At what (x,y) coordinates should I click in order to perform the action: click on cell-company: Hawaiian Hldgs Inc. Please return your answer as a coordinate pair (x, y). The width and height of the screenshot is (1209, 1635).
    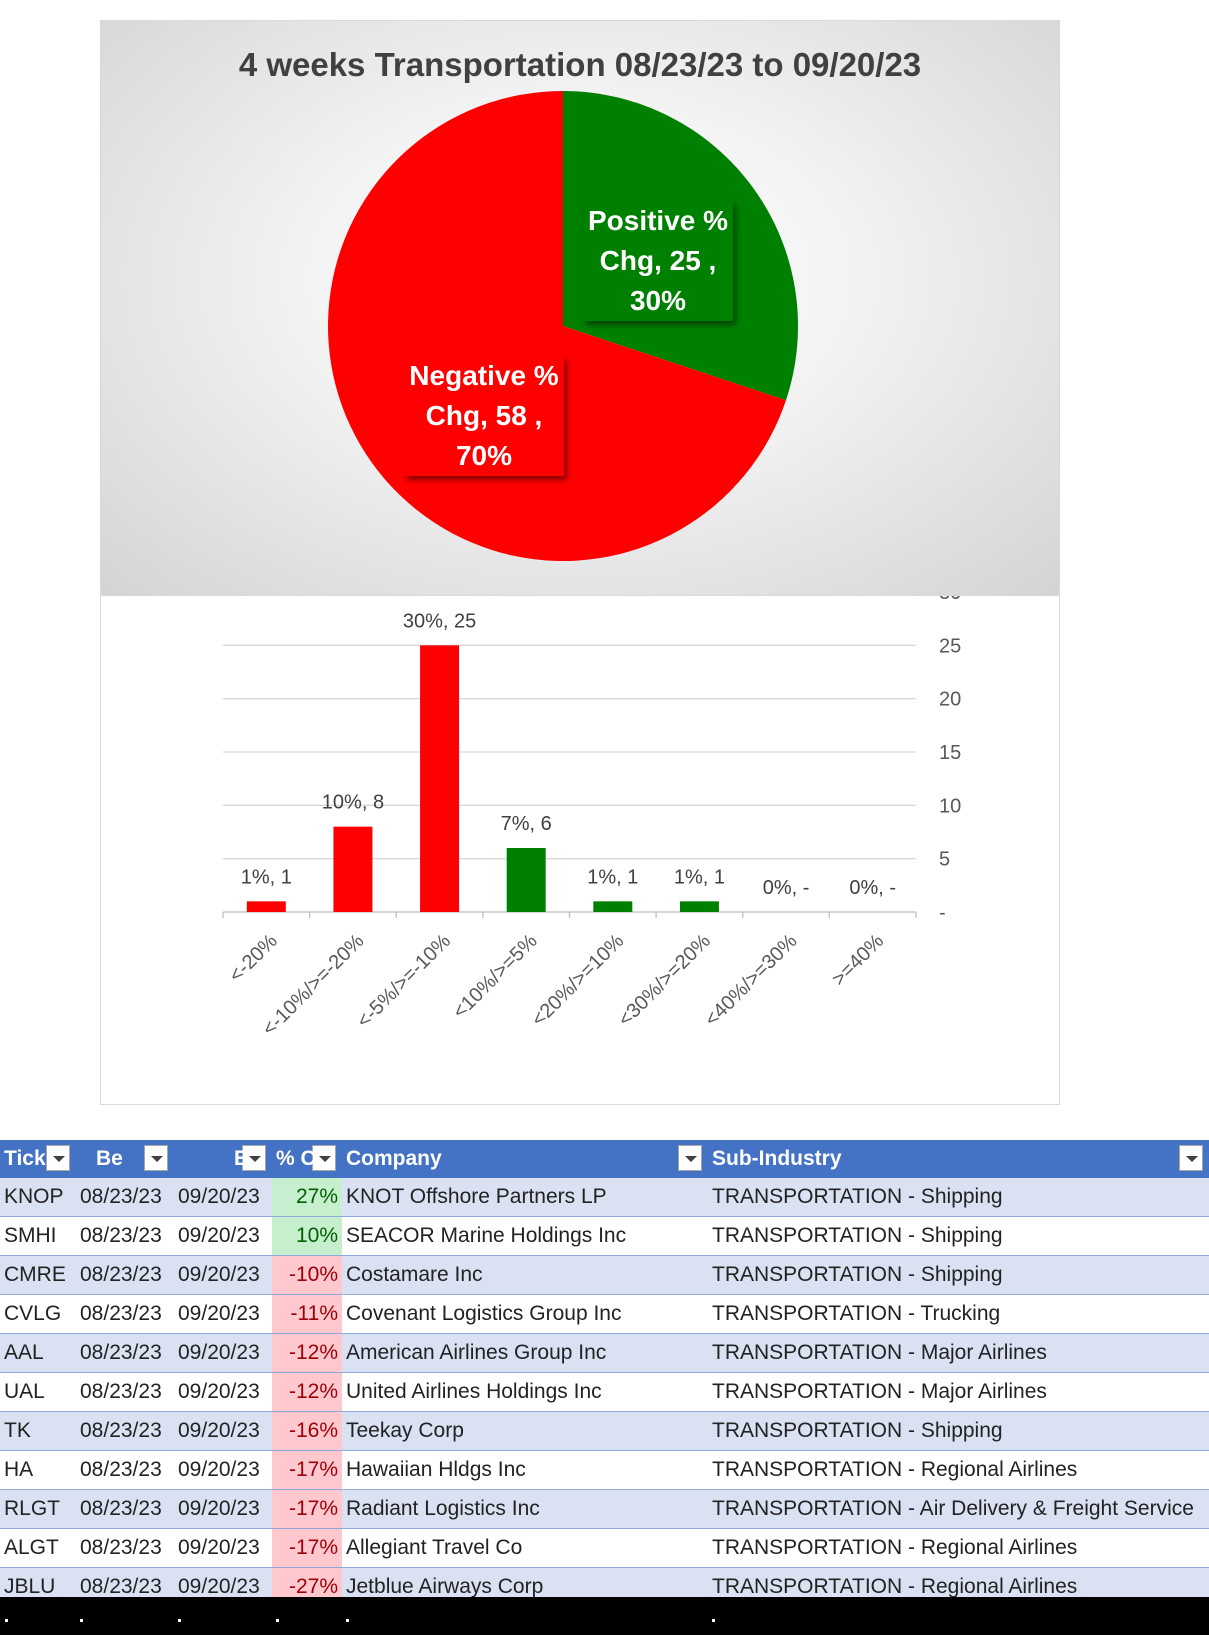
    Looking at the image, I should click on (525, 1470).